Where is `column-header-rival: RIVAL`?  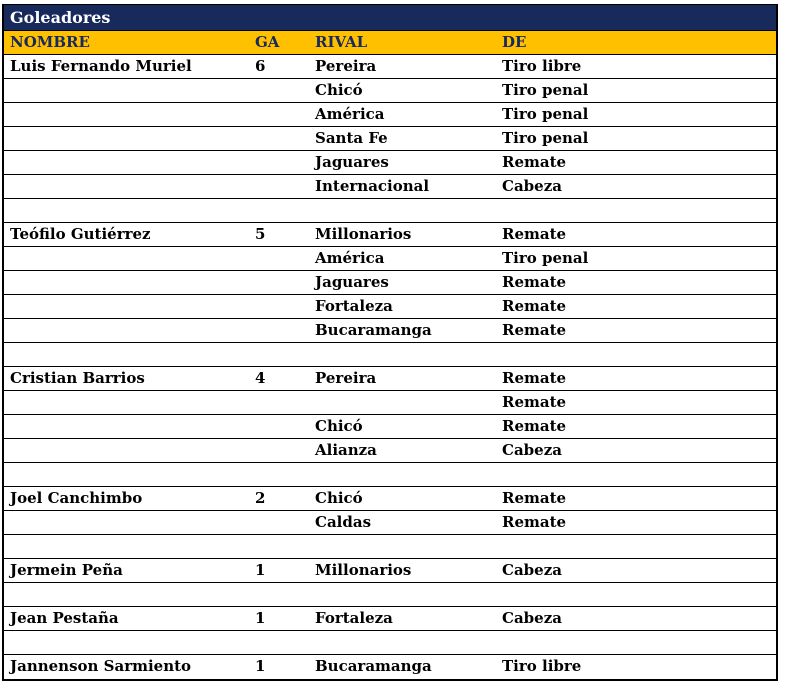
column-header-rival: RIVAL is located at coordinates (341, 42).